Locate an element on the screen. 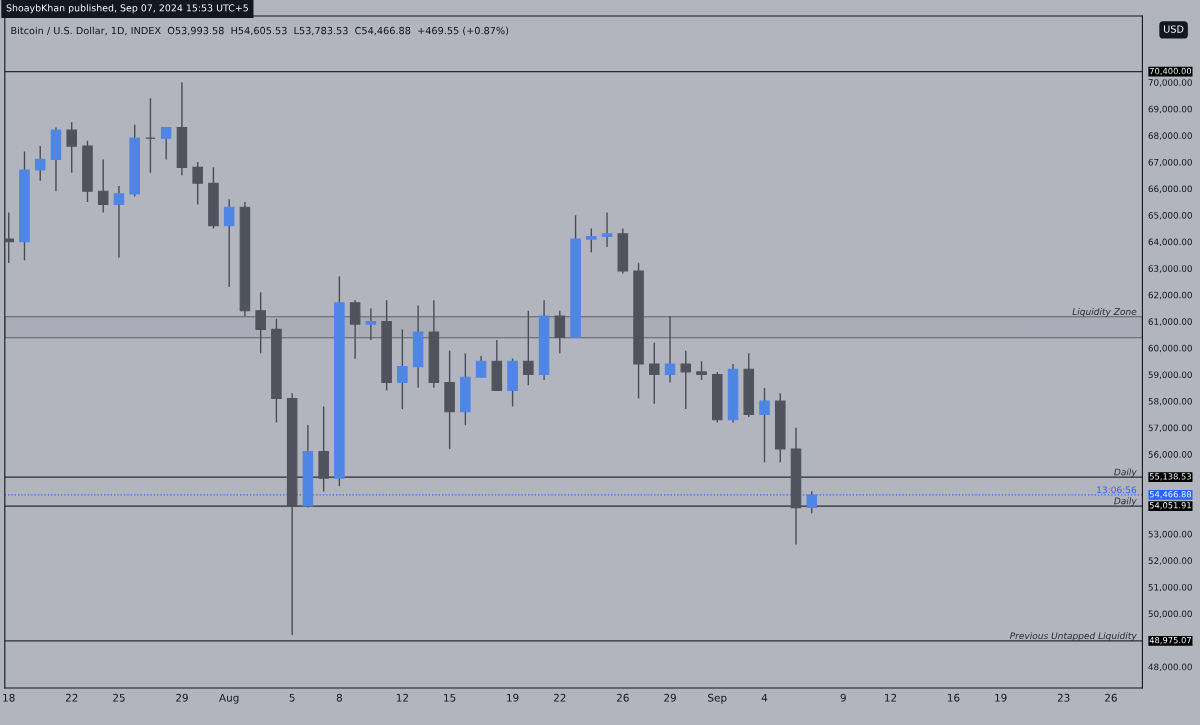 The image size is (1200, 725). y-tick-label: 54,466.88 is located at coordinates (1170, 495).